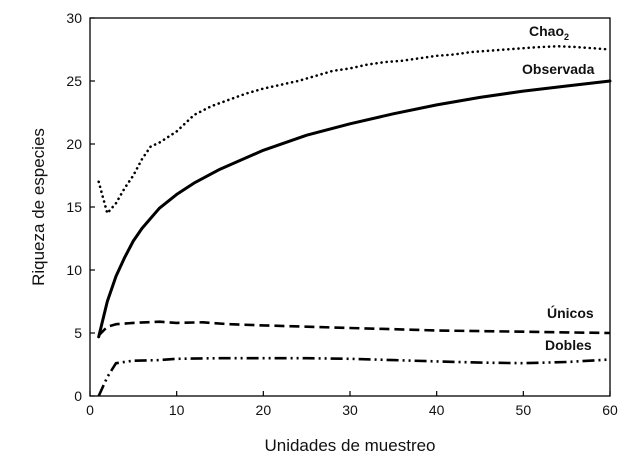 This screenshot has height=461, width=627. What do you see at coordinates (570, 312) in the screenshot?
I see `series-label-unicos: Únicos` at bounding box center [570, 312].